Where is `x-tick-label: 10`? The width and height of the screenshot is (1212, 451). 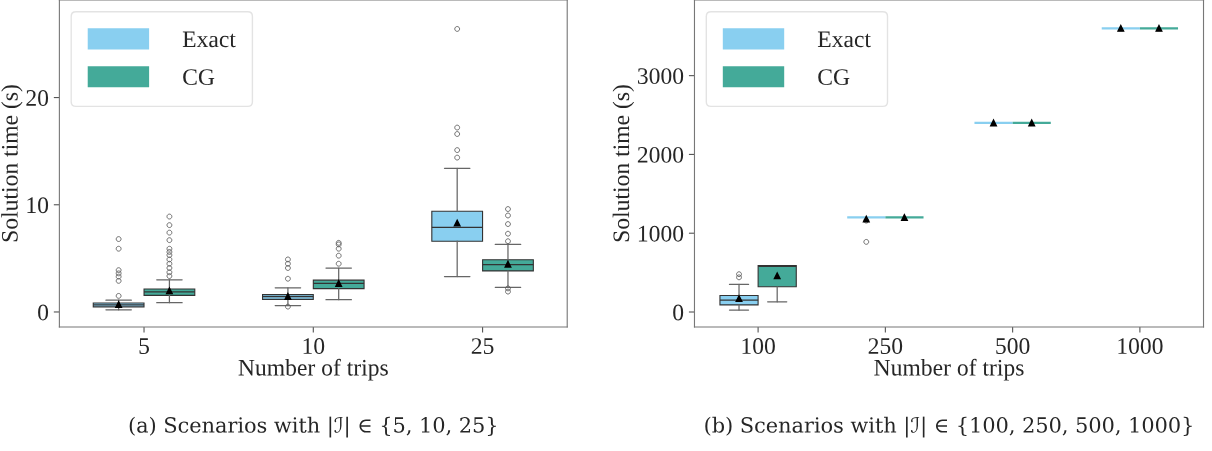 x-tick-label: 10 is located at coordinates (314, 346).